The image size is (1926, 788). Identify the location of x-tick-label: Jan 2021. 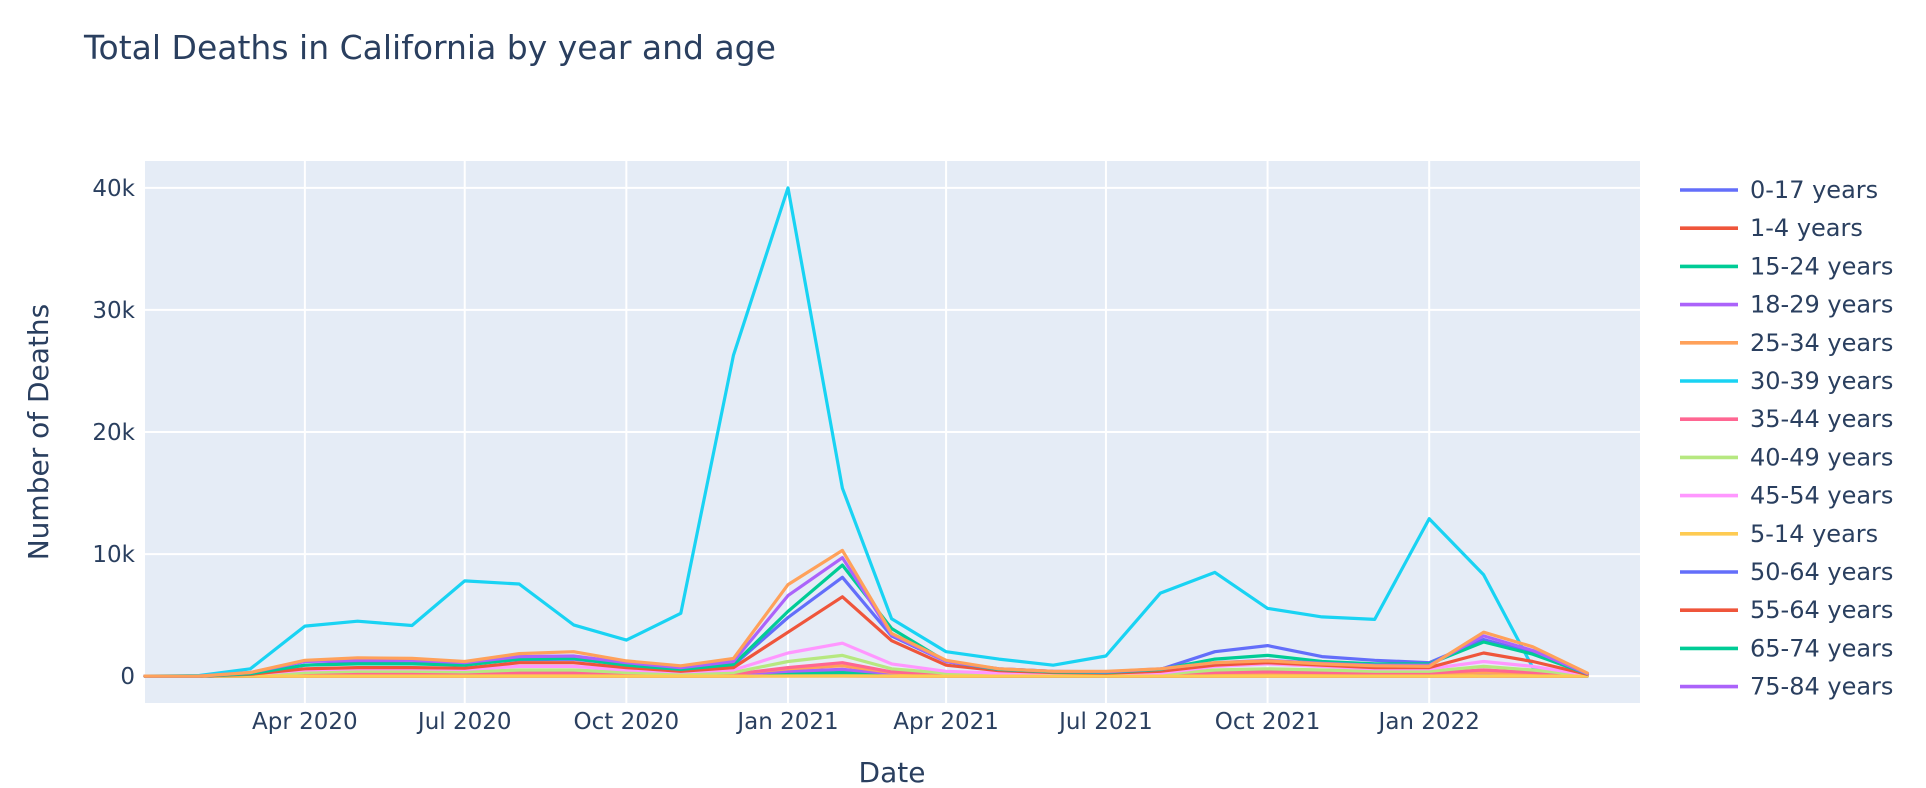
(786, 722).